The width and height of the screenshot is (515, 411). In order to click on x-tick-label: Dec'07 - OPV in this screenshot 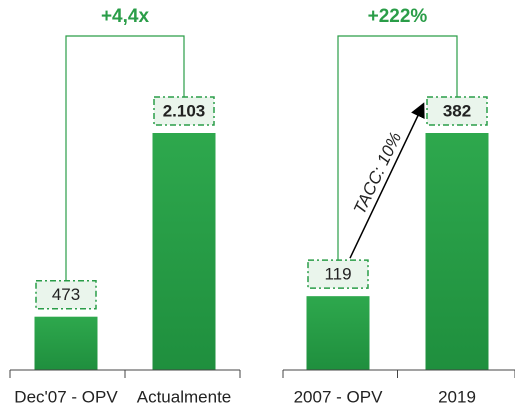, I will do `click(66, 396)`.